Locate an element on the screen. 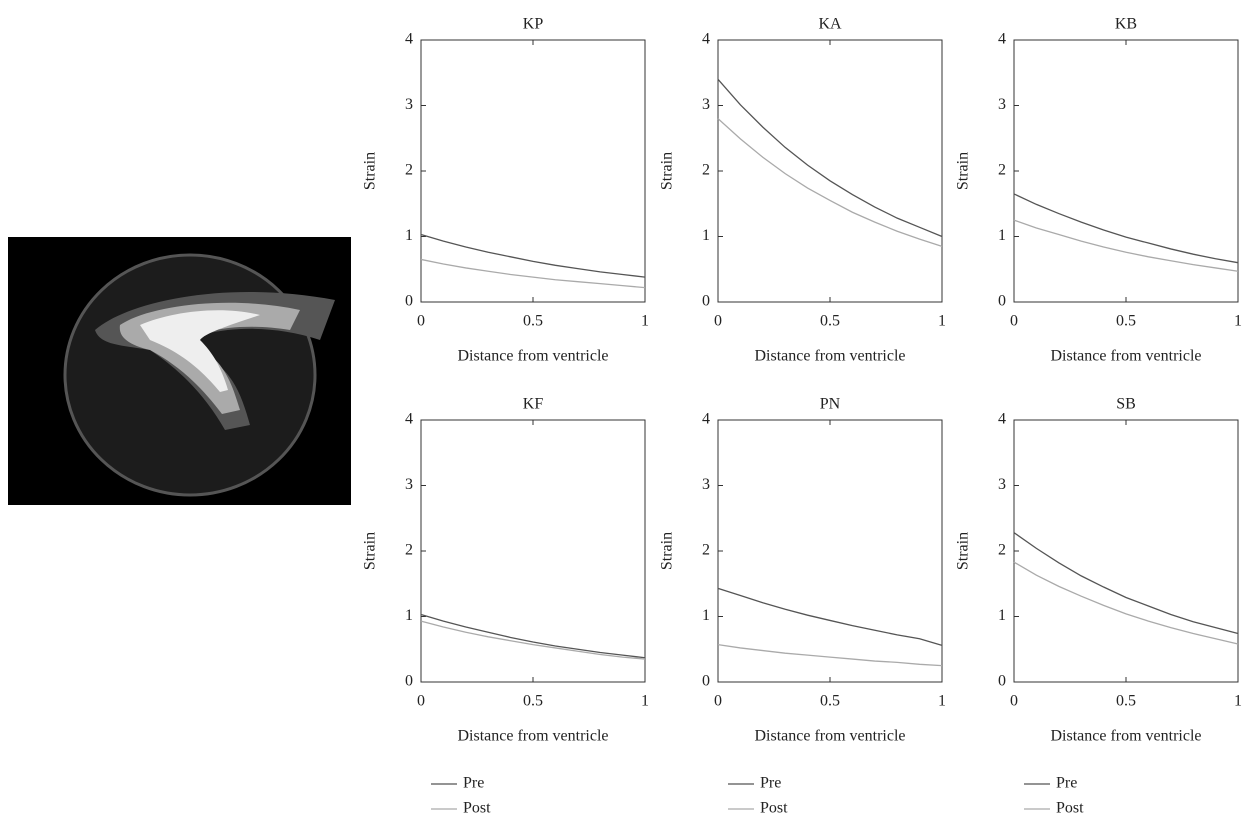  brain-region-inner is located at coordinates (200, 351).